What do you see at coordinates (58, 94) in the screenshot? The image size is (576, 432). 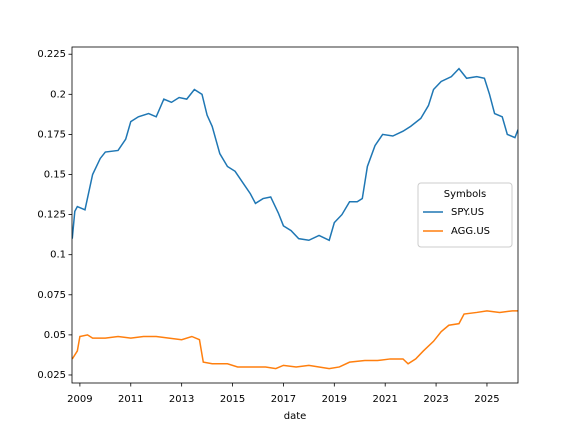 I see `y-tick-label: 0.2` at bounding box center [58, 94].